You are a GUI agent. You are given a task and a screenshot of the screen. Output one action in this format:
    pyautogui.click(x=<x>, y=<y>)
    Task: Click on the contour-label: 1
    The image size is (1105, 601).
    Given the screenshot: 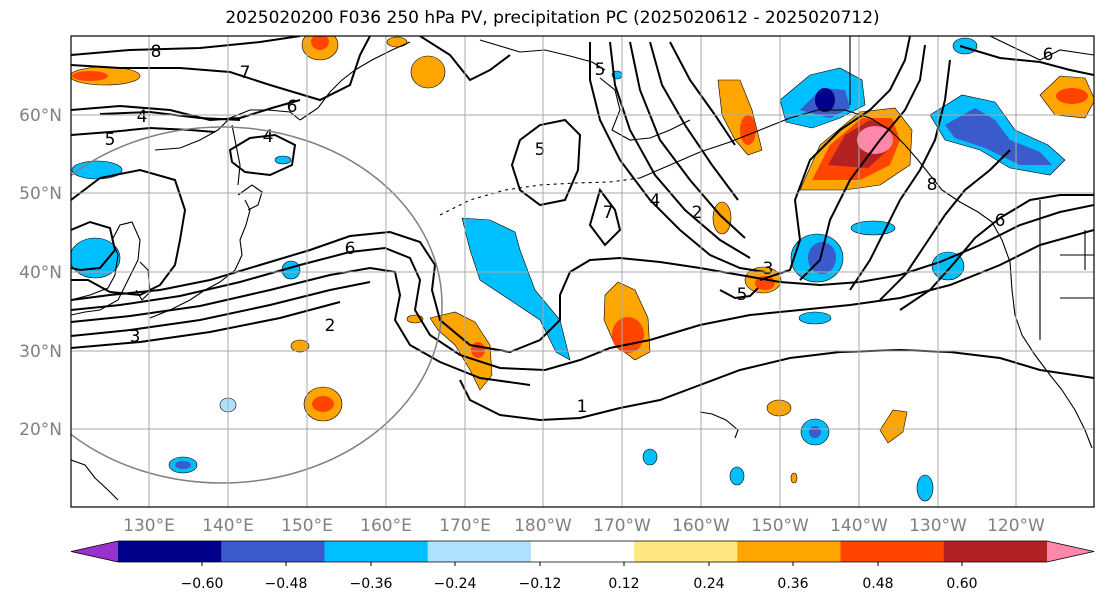 What is the action you would take?
    pyautogui.click(x=582, y=407)
    